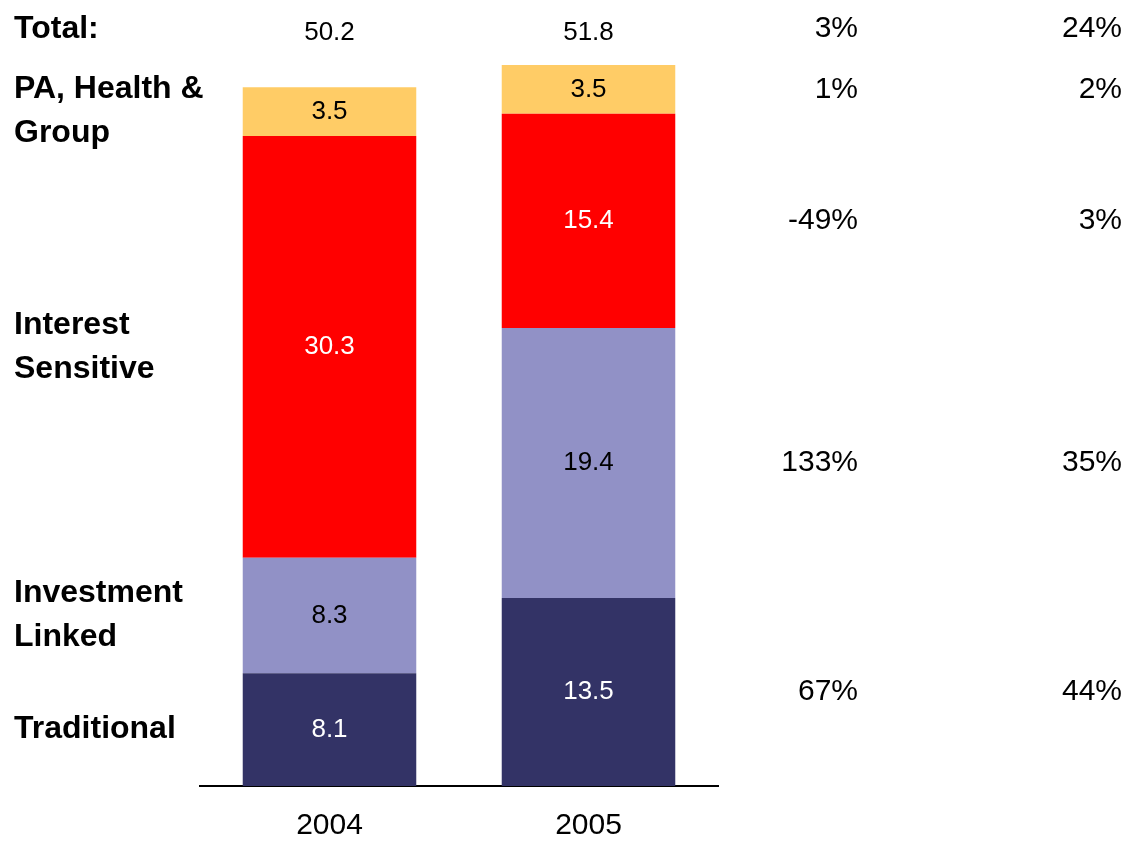 Image resolution: width=1129 pixels, height=866 pixels. What do you see at coordinates (329, 824) in the screenshot?
I see `x-tick-label: 2004` at bounding box center [329, 824].